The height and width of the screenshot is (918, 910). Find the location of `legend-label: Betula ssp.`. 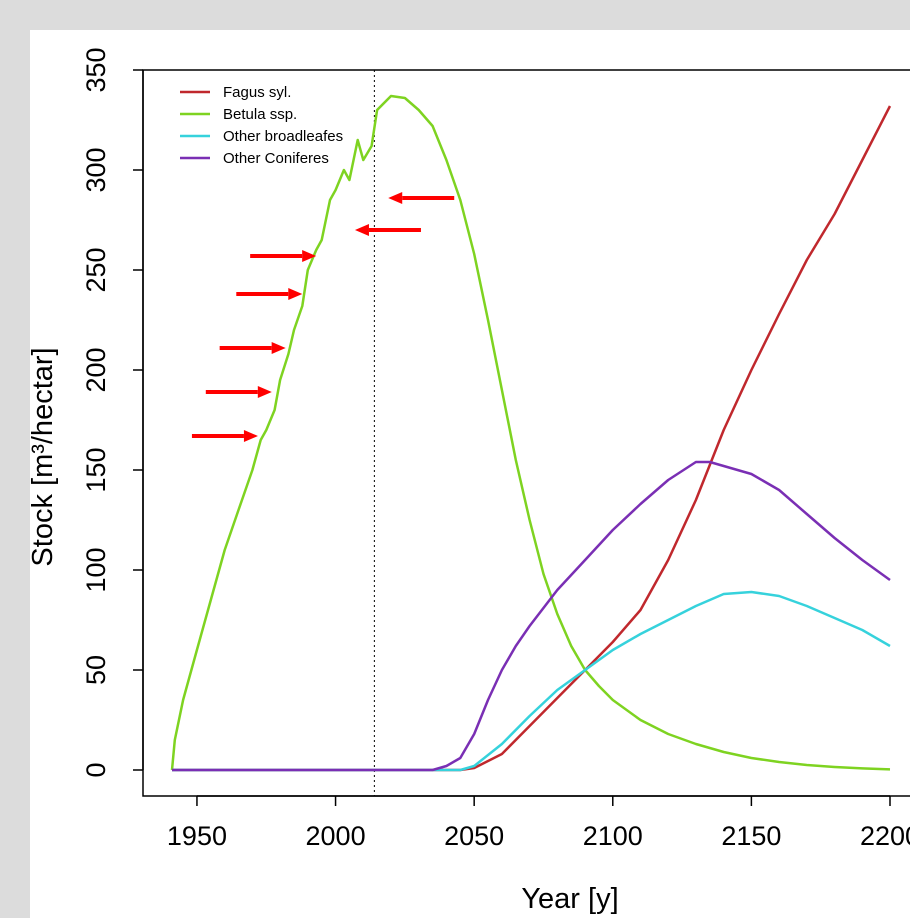

legend-label: Betula ssp. is located at coordinates (260, 114).